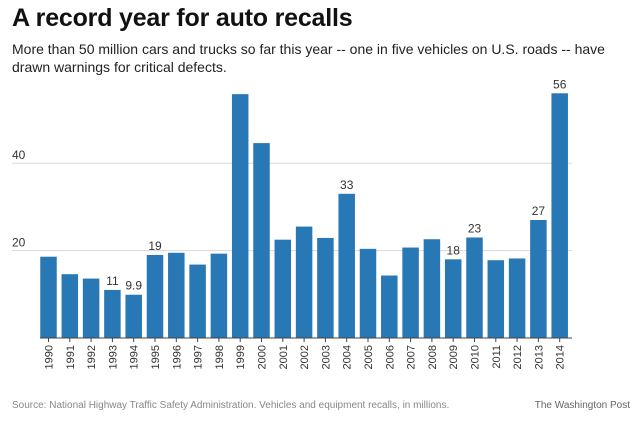  What do you see at coordinates (241, 357) in the screenshot?
I see `x-tick-label-1999: 1999` at bounding box center [241, 357].